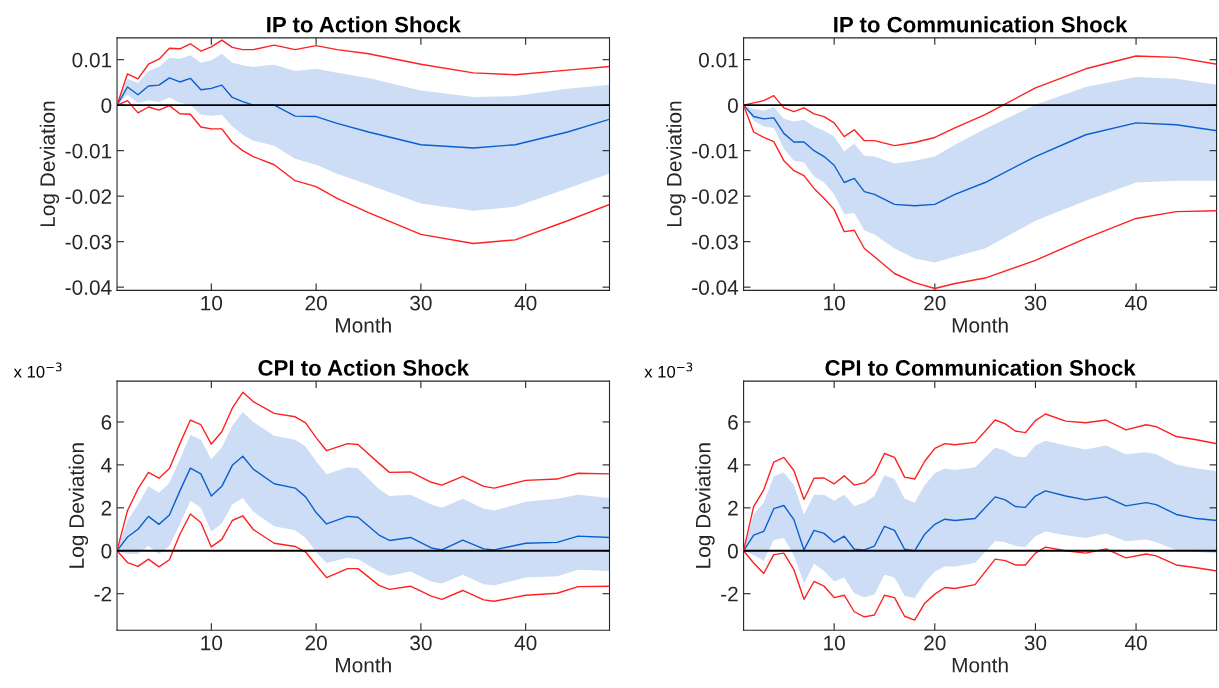  What do you see at coordinates (980, 367) in the screenshot?
I see `chart-title: CPI to Communication Shock` at bounding box center [980, 367].